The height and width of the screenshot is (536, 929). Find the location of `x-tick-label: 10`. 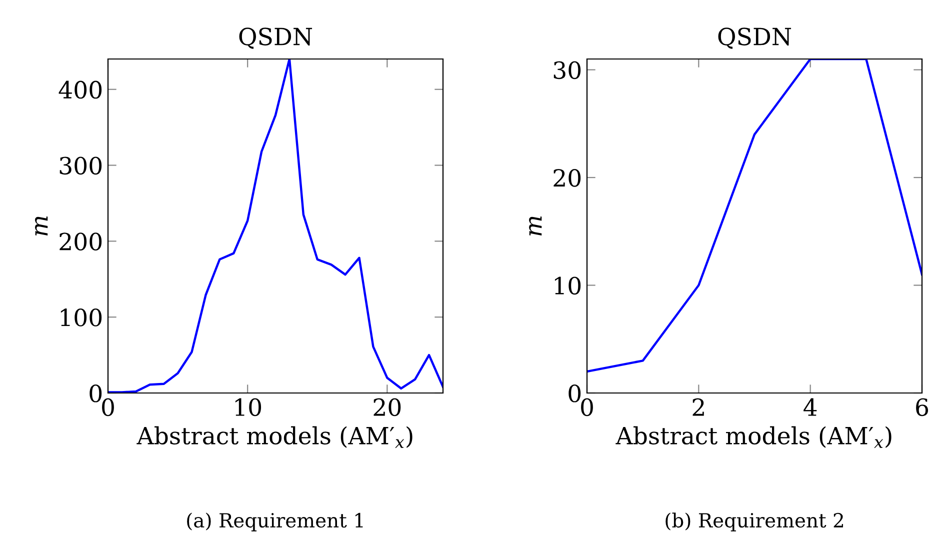

x-tick-label: 10 is located at coordinates (248, 407).